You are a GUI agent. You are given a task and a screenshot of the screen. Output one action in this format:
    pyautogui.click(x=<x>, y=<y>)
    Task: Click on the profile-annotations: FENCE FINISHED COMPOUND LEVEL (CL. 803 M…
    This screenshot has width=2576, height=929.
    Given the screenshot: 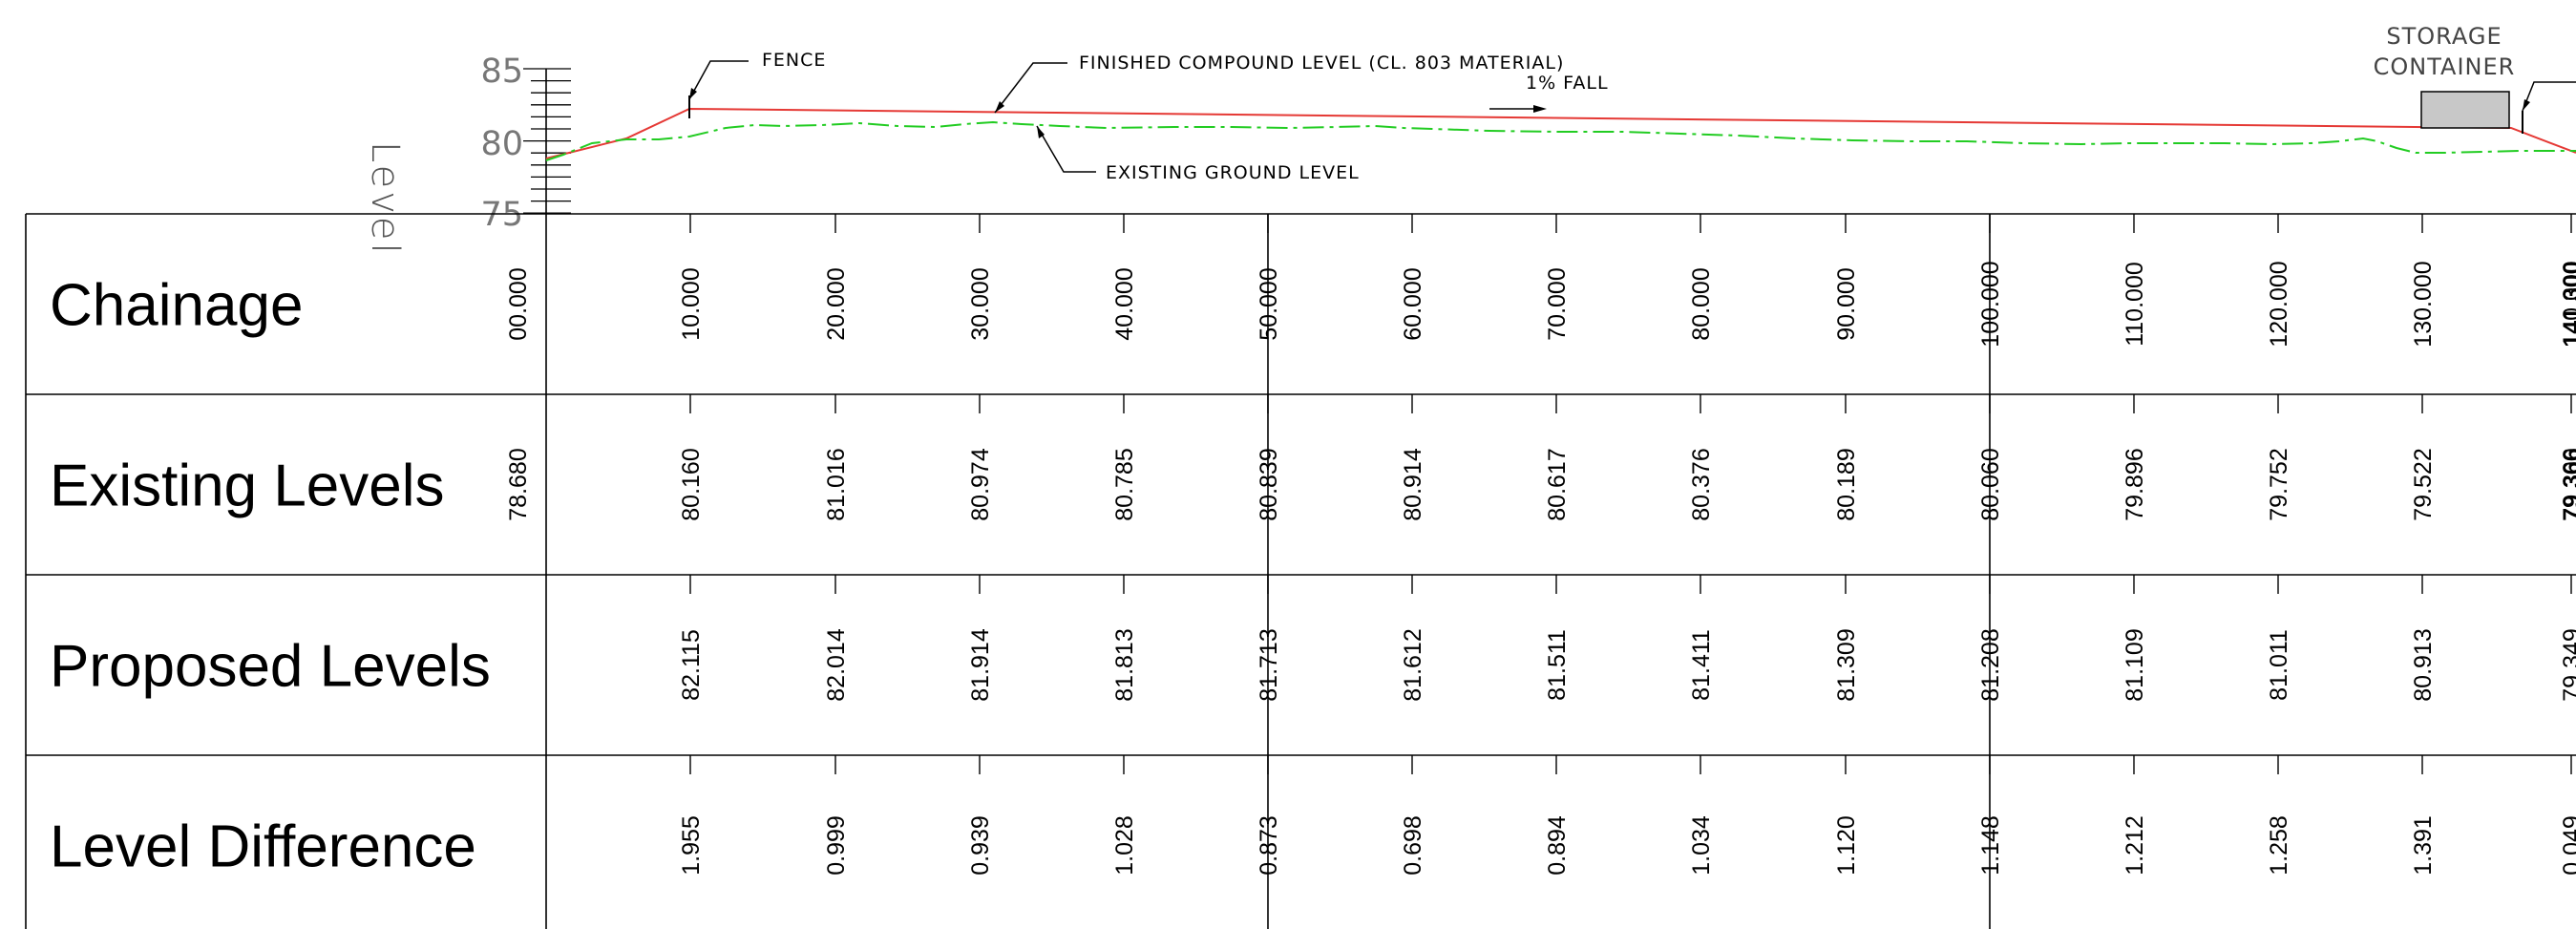 What is the action you would take?
    pyautogui.click(x=1632, y=103)
    